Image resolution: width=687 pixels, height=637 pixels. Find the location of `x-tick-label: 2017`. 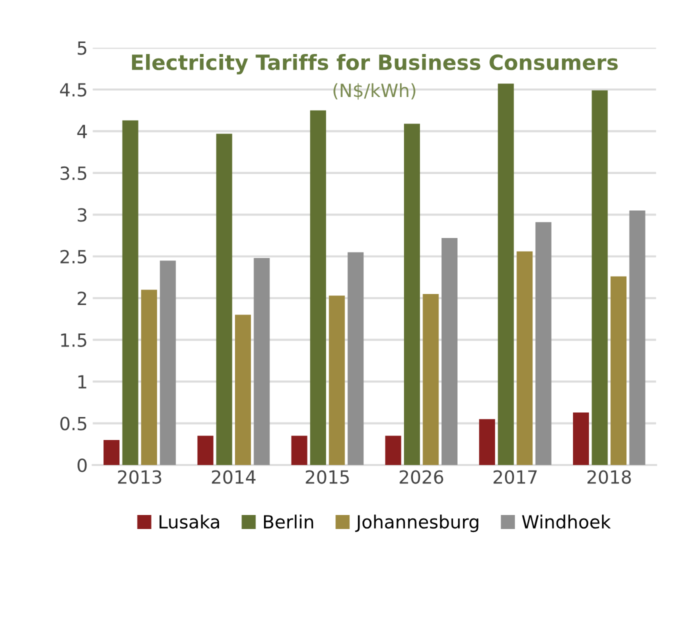

x-tick-label: 2017 is located at coordinates (515, 477).